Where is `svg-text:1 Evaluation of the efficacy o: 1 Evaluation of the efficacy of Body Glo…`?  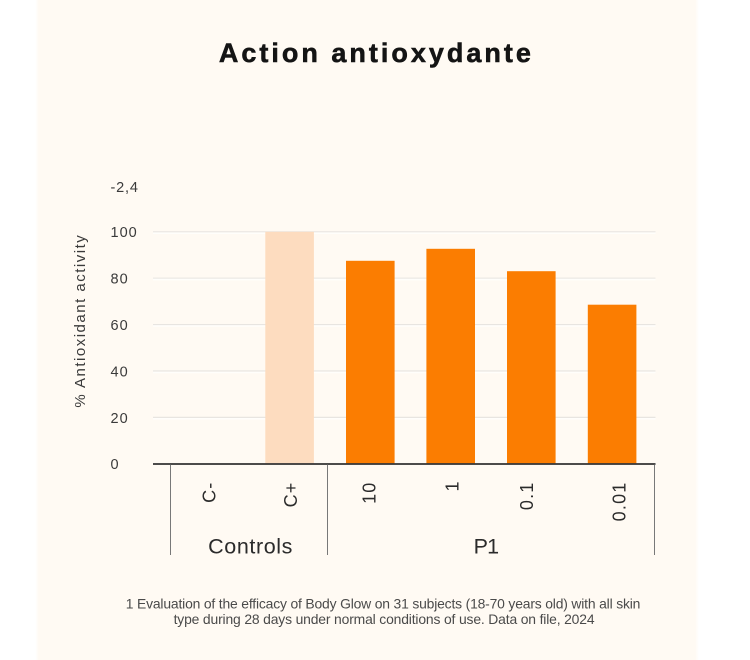
svg-text:1 Evaluation of the efficacy o: 1 Evaluation of the efficacy of Body Glo… is located at coordinates (383, 603).